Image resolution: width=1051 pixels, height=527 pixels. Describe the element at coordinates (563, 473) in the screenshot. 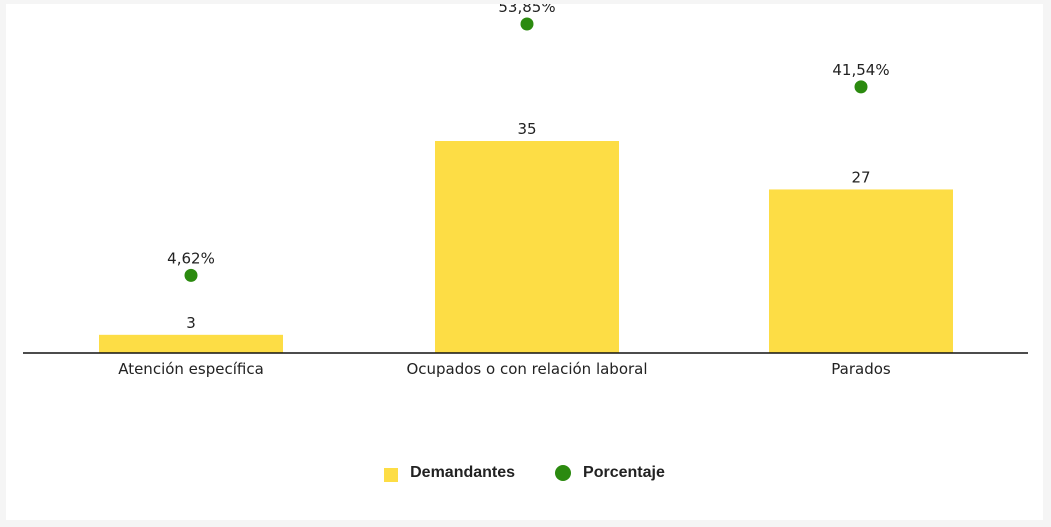

I see `legend-dot-swatch` at that location.